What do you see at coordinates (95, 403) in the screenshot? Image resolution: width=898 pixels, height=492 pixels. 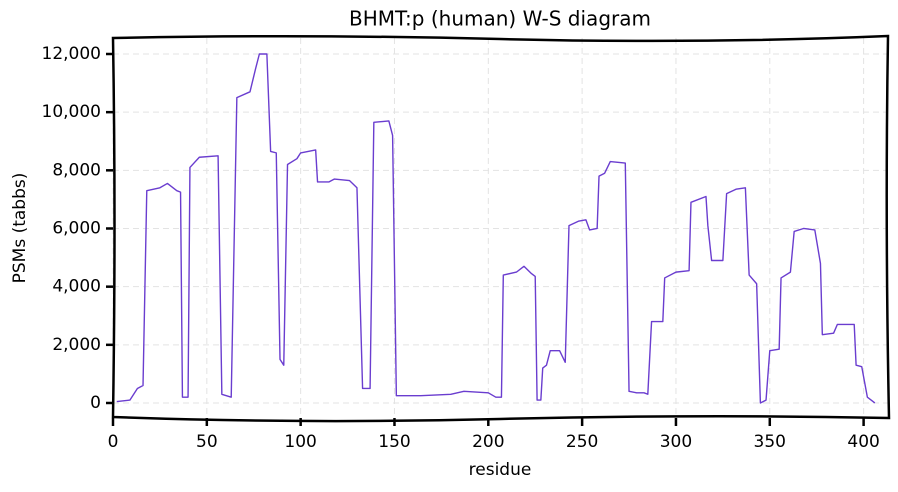 I see `y-tick-label: 0` at bounding box center [95, 403].